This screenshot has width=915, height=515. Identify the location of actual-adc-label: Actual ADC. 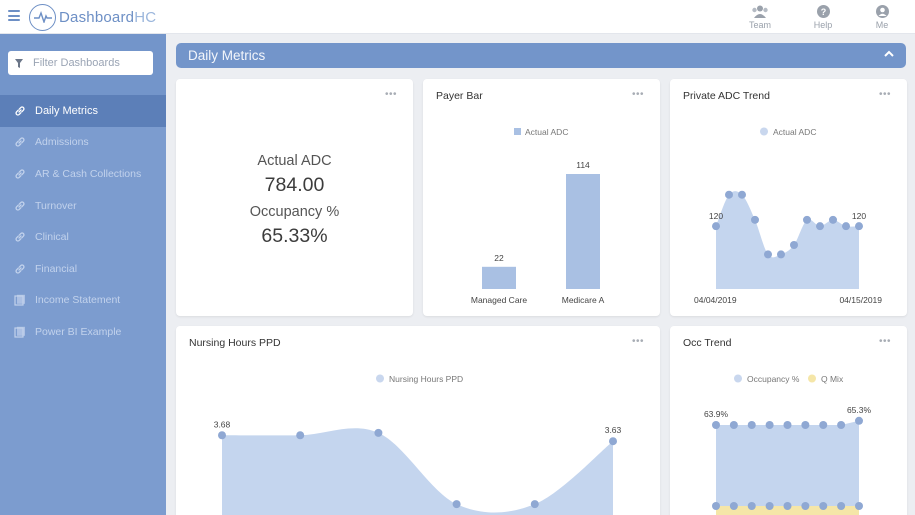
(294, 161).